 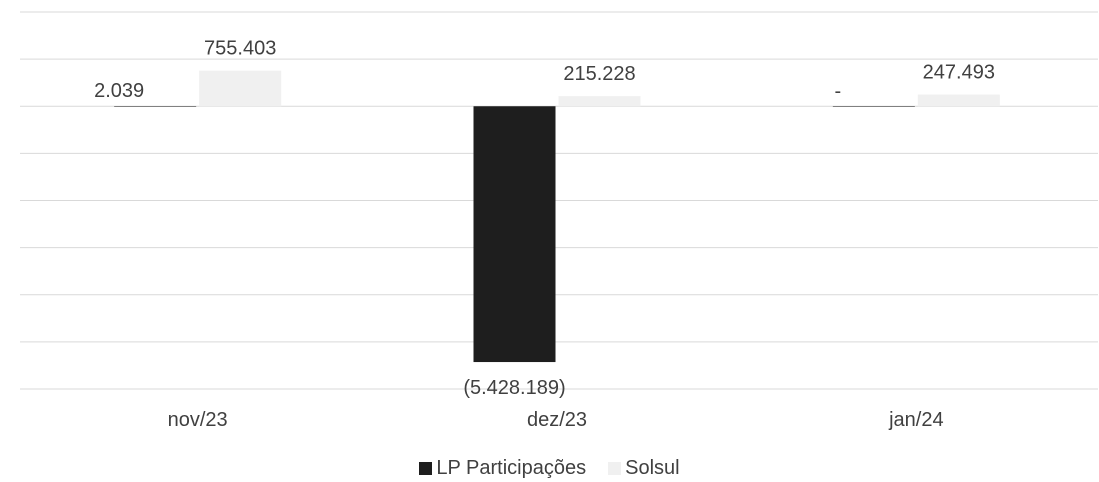 What do you see at coordinates (615, 468) in the screenshot?
I see `legend-swatch-solsul` at bounding box center [615, 468].